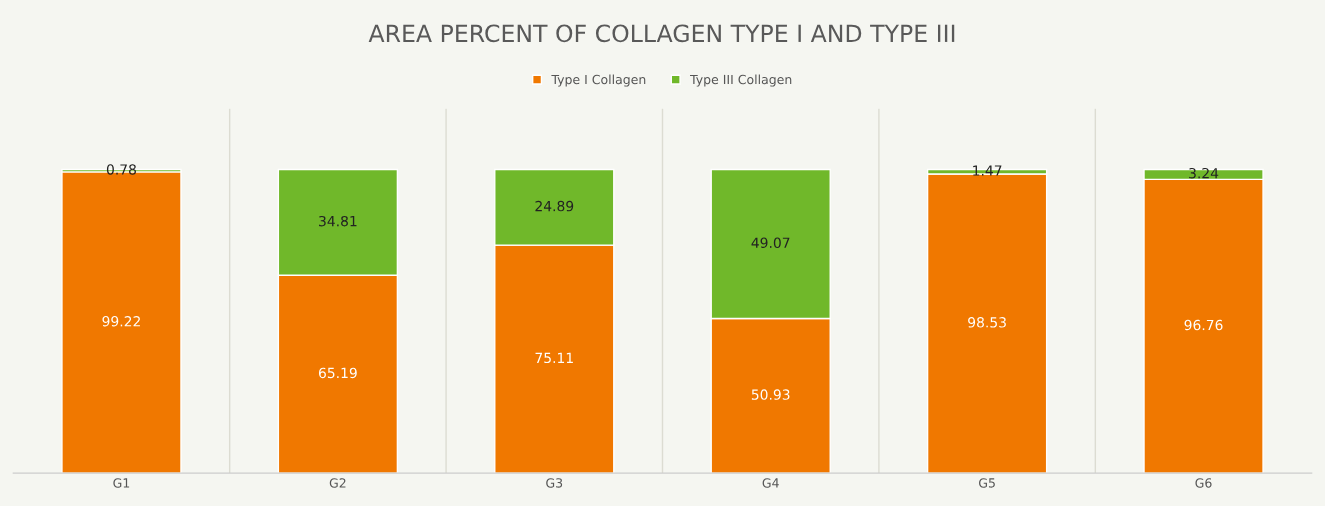 The height and width of the screenshot is (506, 1325). What do you see at coordinates (1203, 483) in the screenshot?
I see `x-tick-label: G6` at bounding box center [1203, 483].